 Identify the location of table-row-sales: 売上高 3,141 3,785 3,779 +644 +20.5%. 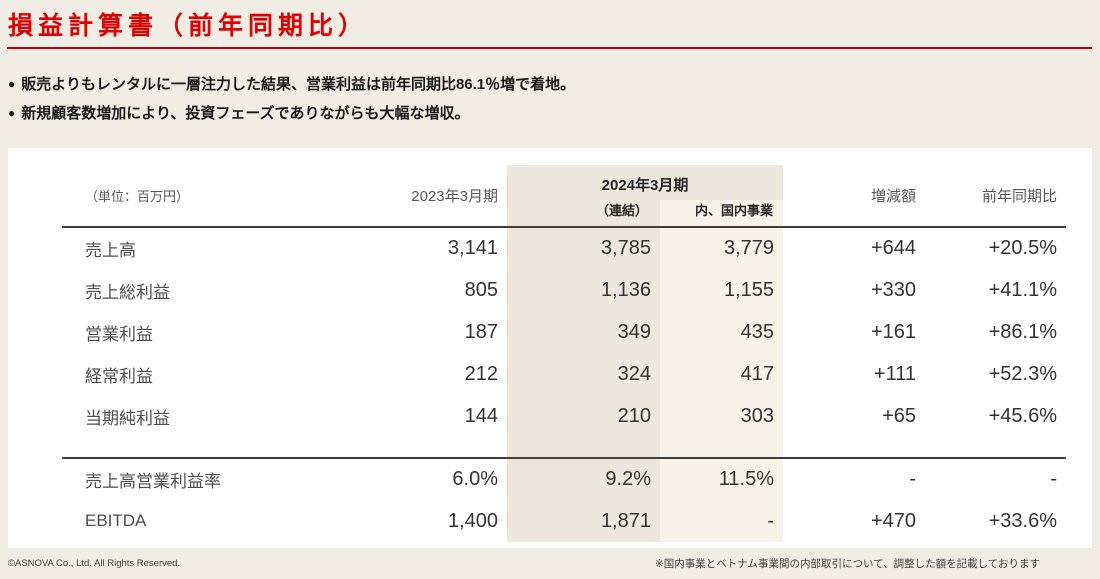
(564, 248).